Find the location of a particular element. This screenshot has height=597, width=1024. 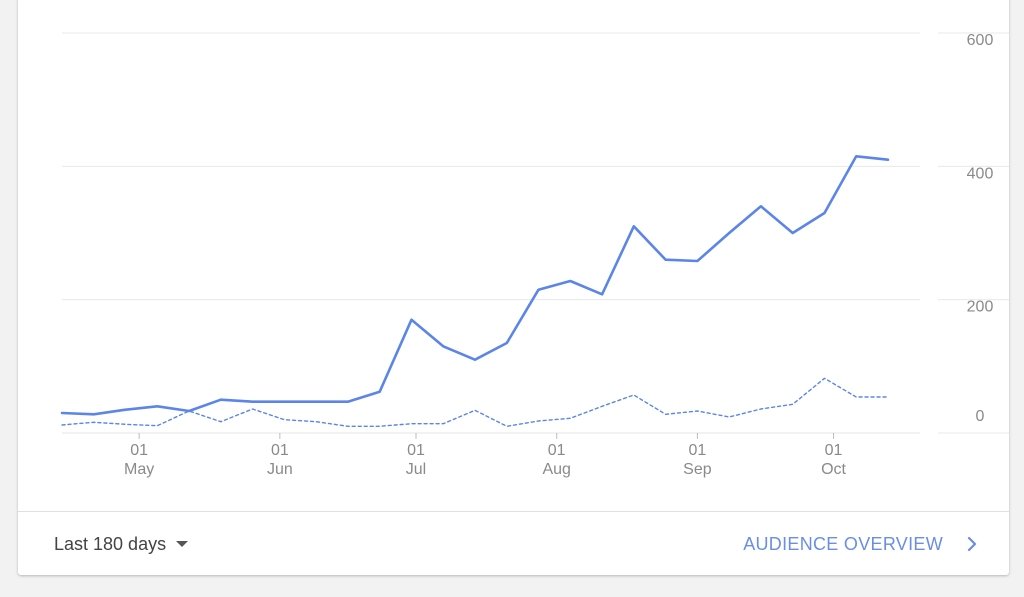

date-range-label: Last 180 days is located at coordinates (110, 543).